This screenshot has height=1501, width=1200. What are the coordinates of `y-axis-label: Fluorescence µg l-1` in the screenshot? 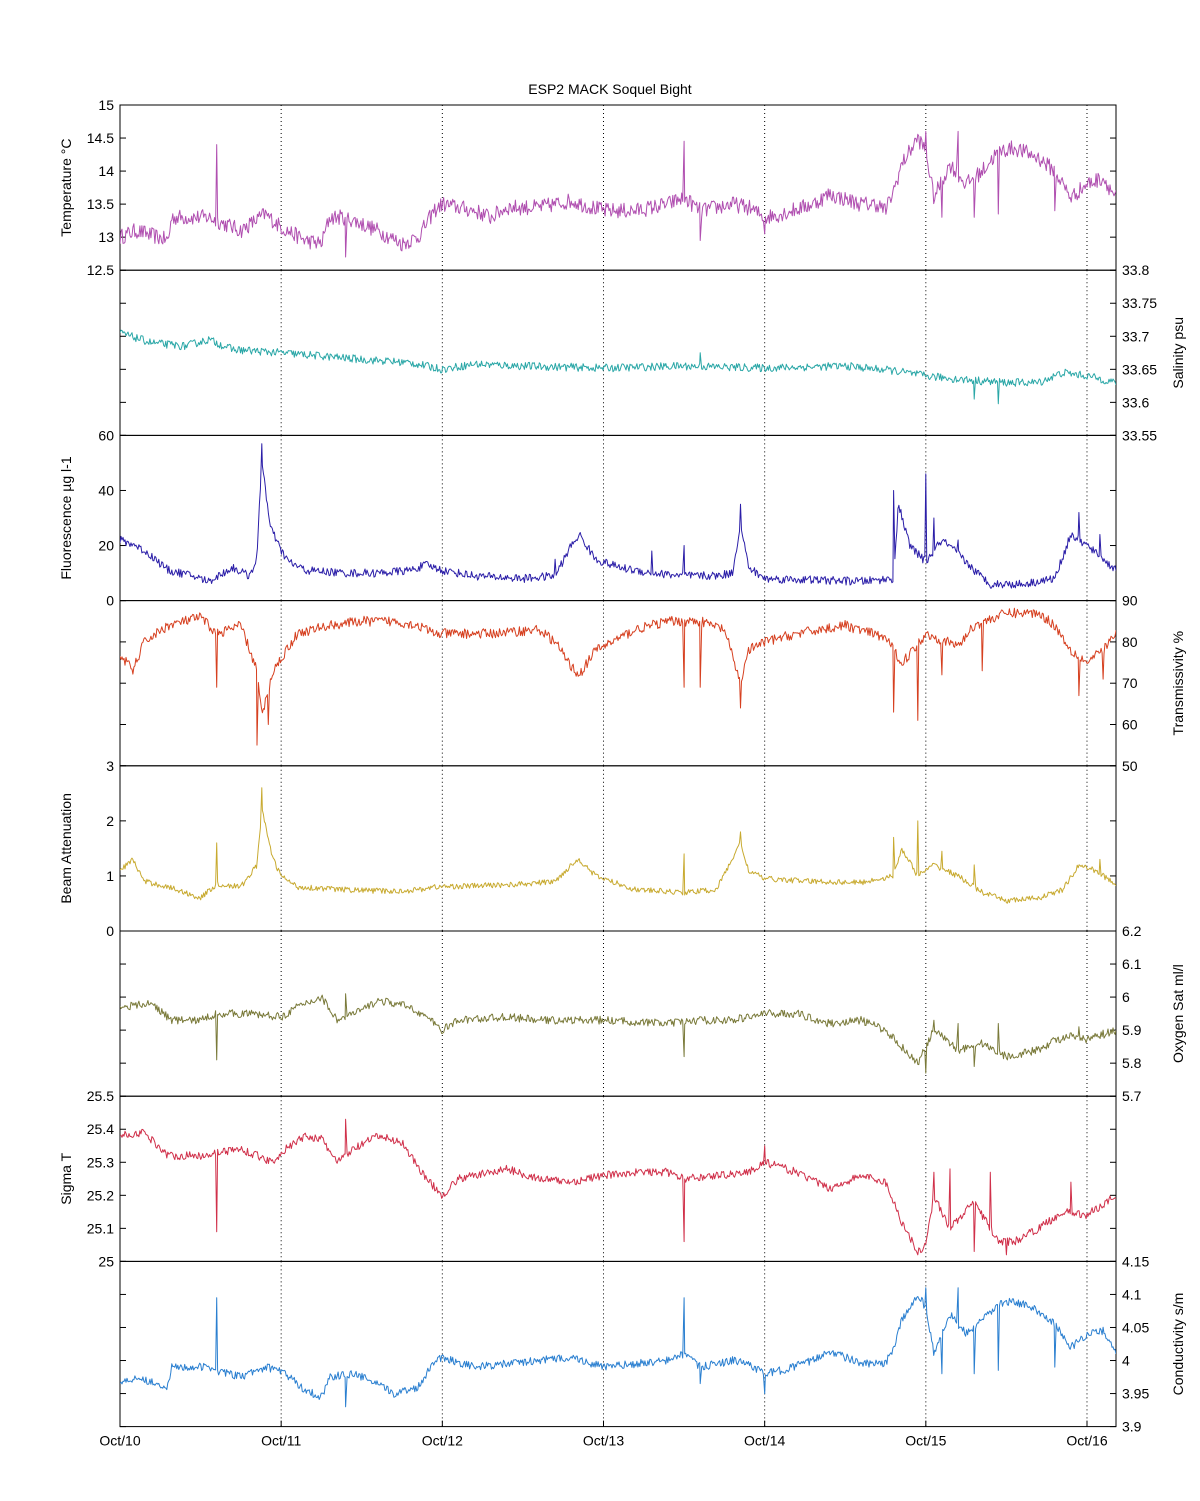 It's located at (66, 517).